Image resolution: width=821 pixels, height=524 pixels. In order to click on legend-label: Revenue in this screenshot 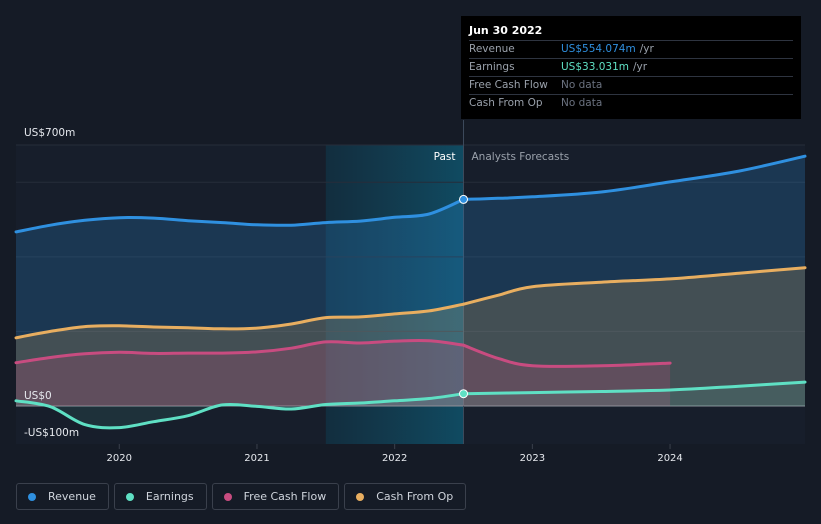, I will do `click(72, 496)`.